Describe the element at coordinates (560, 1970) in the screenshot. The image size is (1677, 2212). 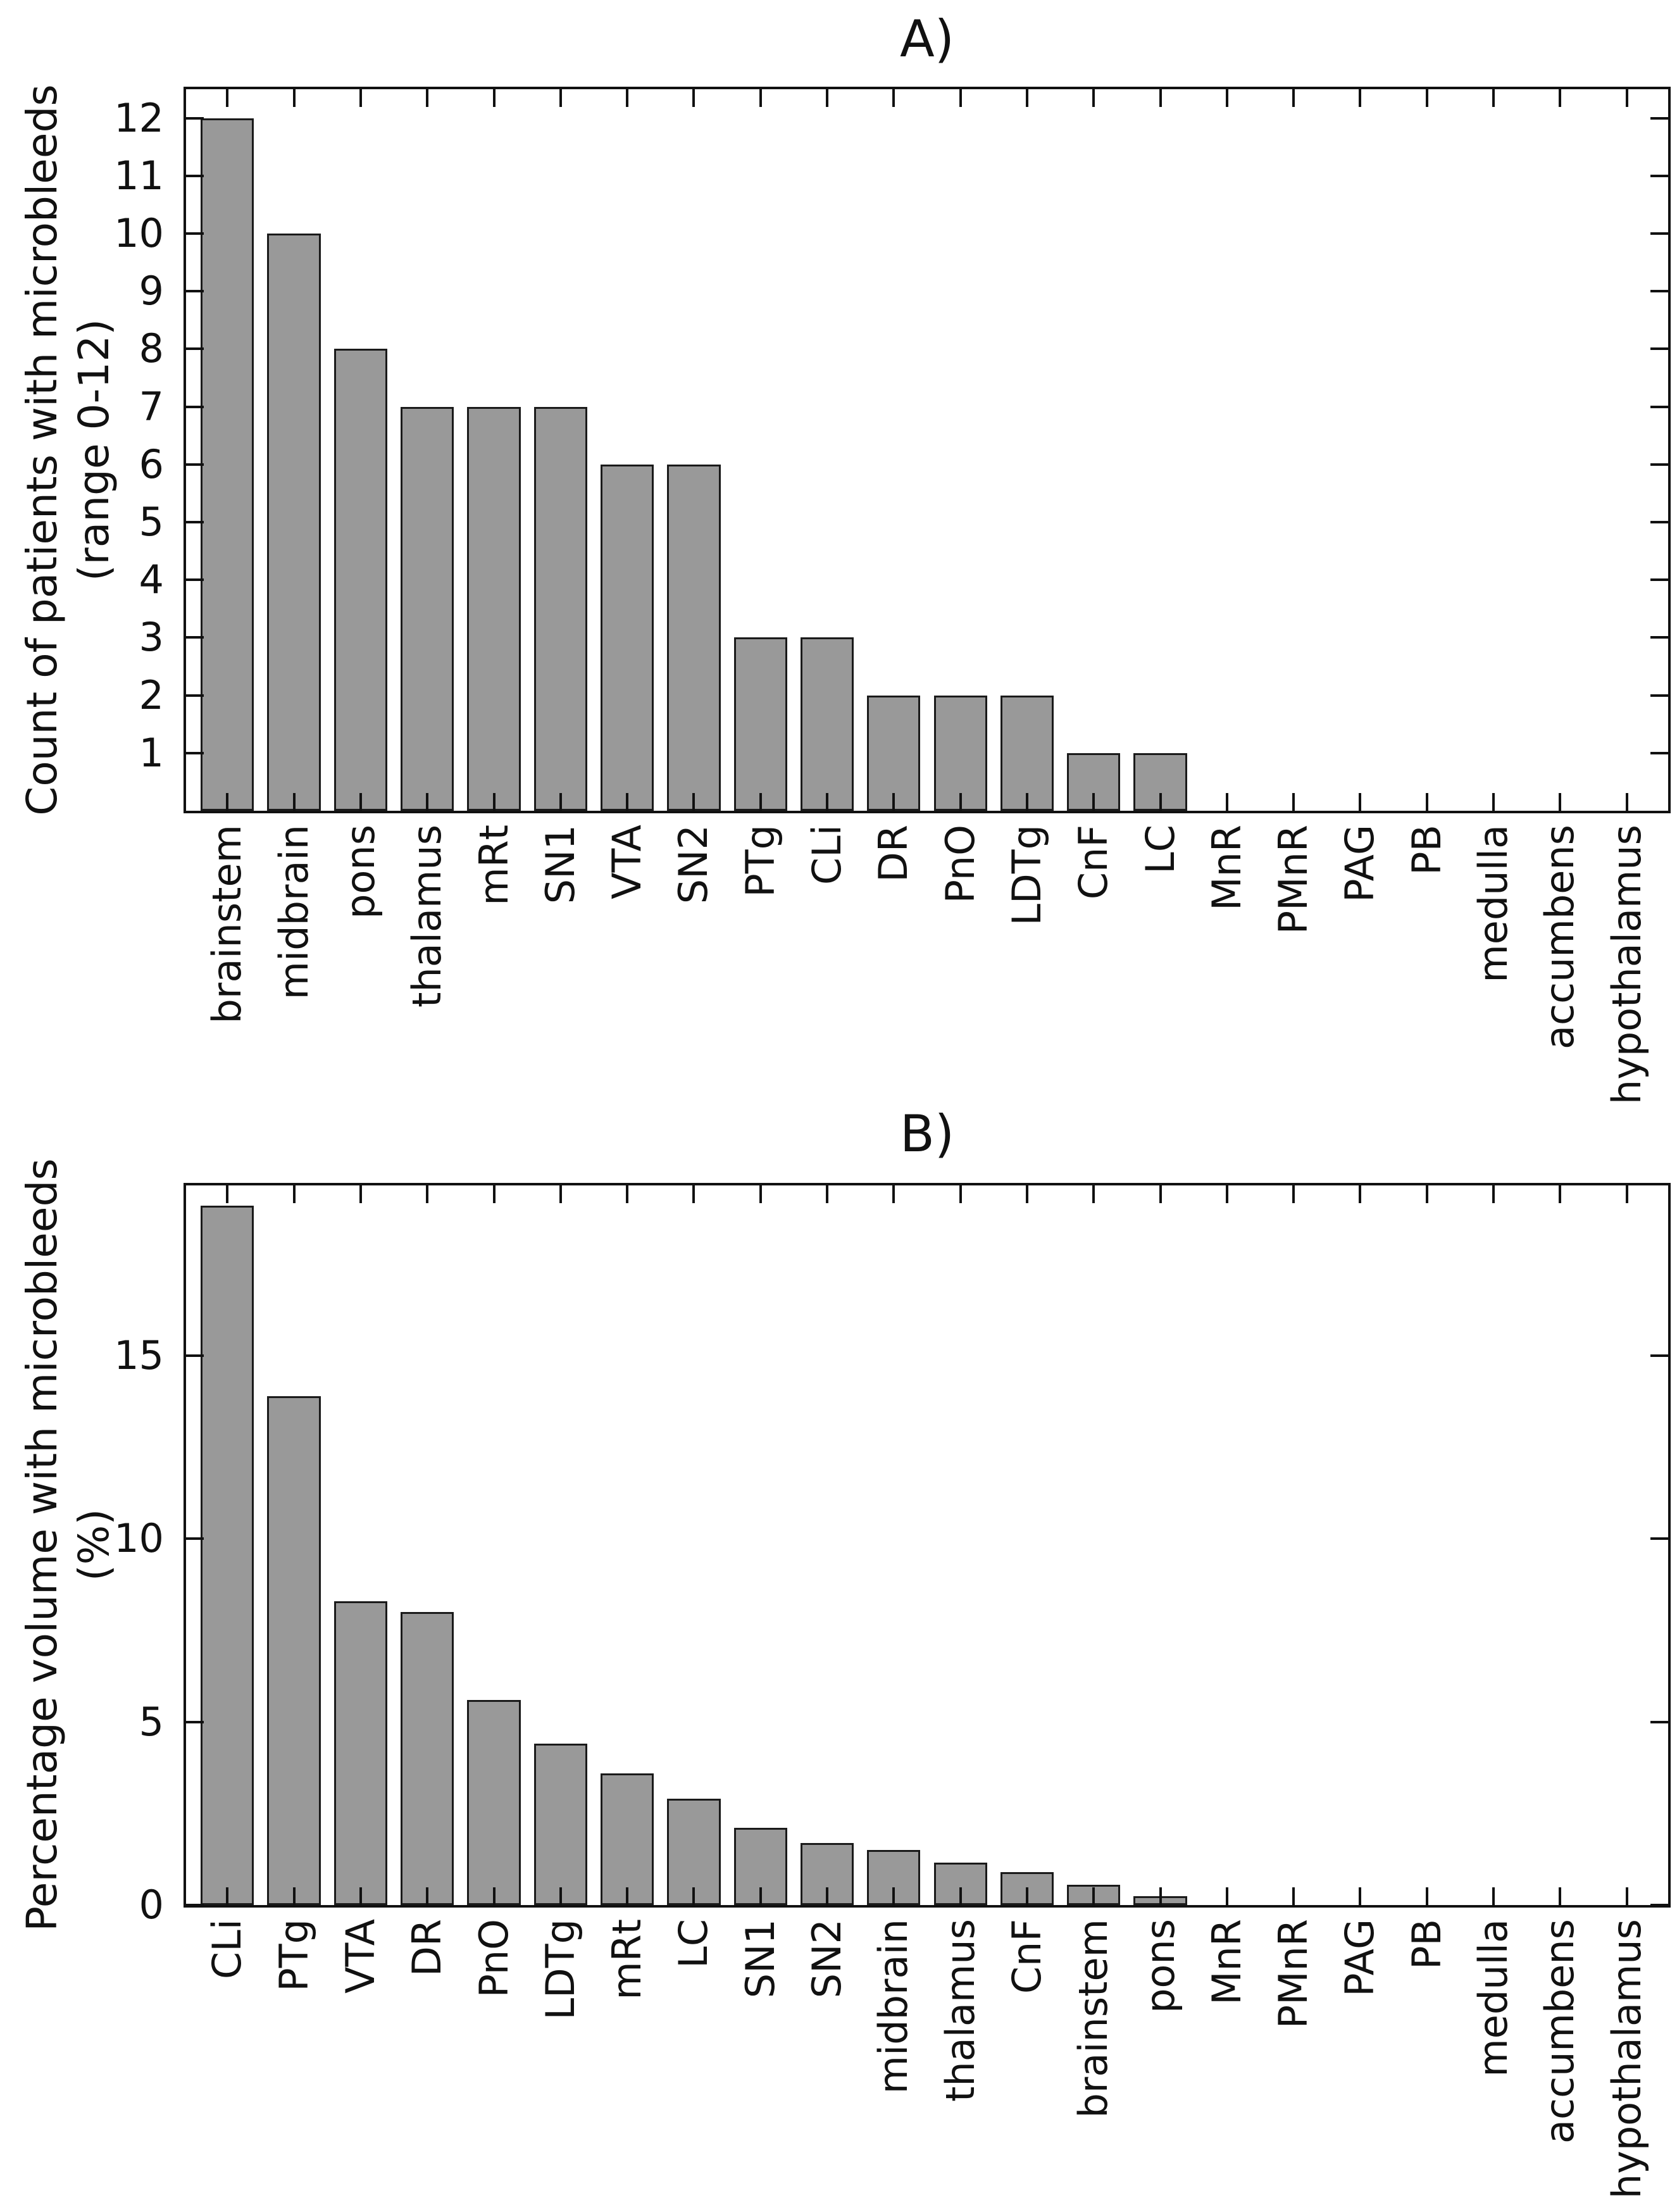
I see `x-tick-label: LDTg` at that location.